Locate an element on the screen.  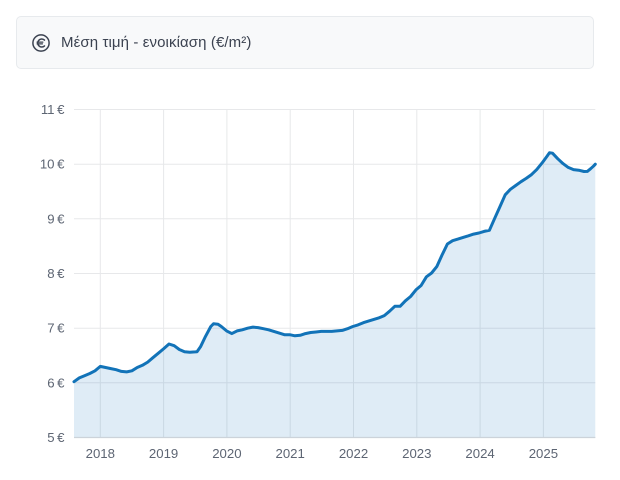
svg-text: 2023 is located at coordinates (416, 453).